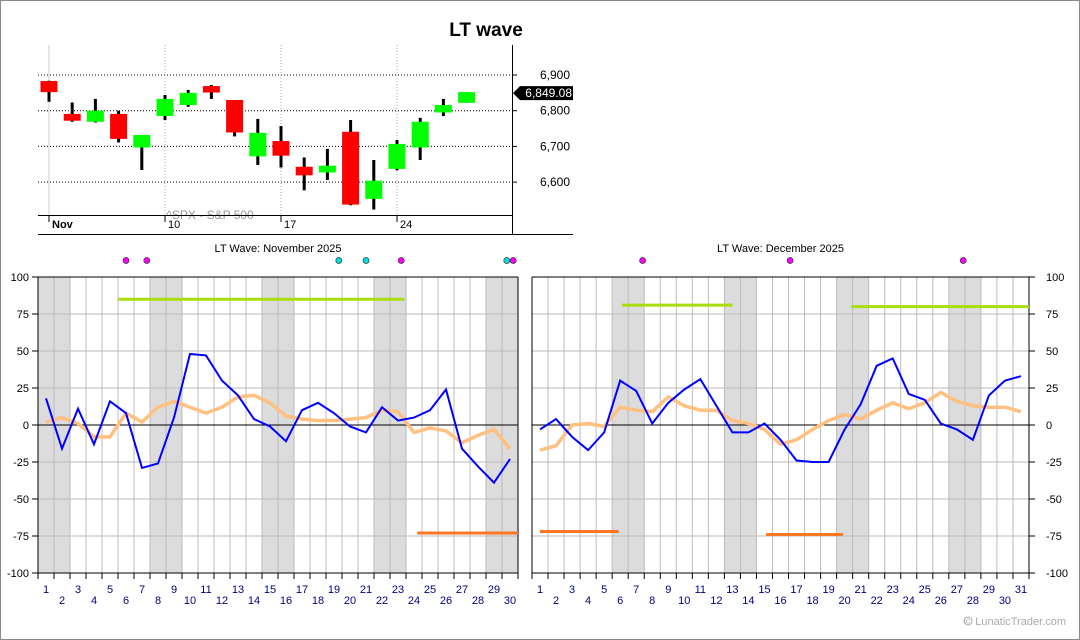 Image resolution: width=1080 pixels, height=640 pixels. I want to click on price-tick-label: 6,900, so click(555, 75).